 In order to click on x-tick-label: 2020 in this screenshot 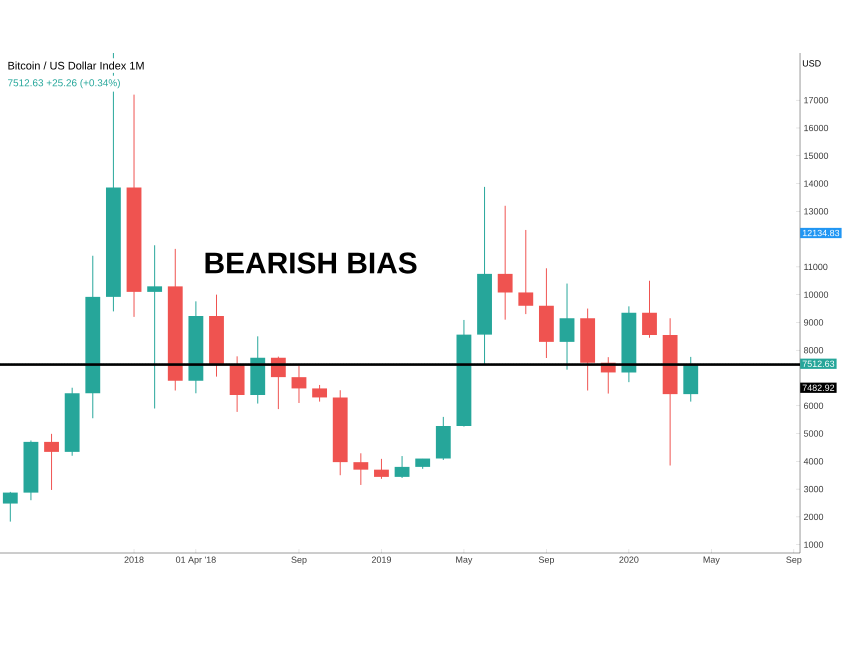, I will do `click(629, 559)`.